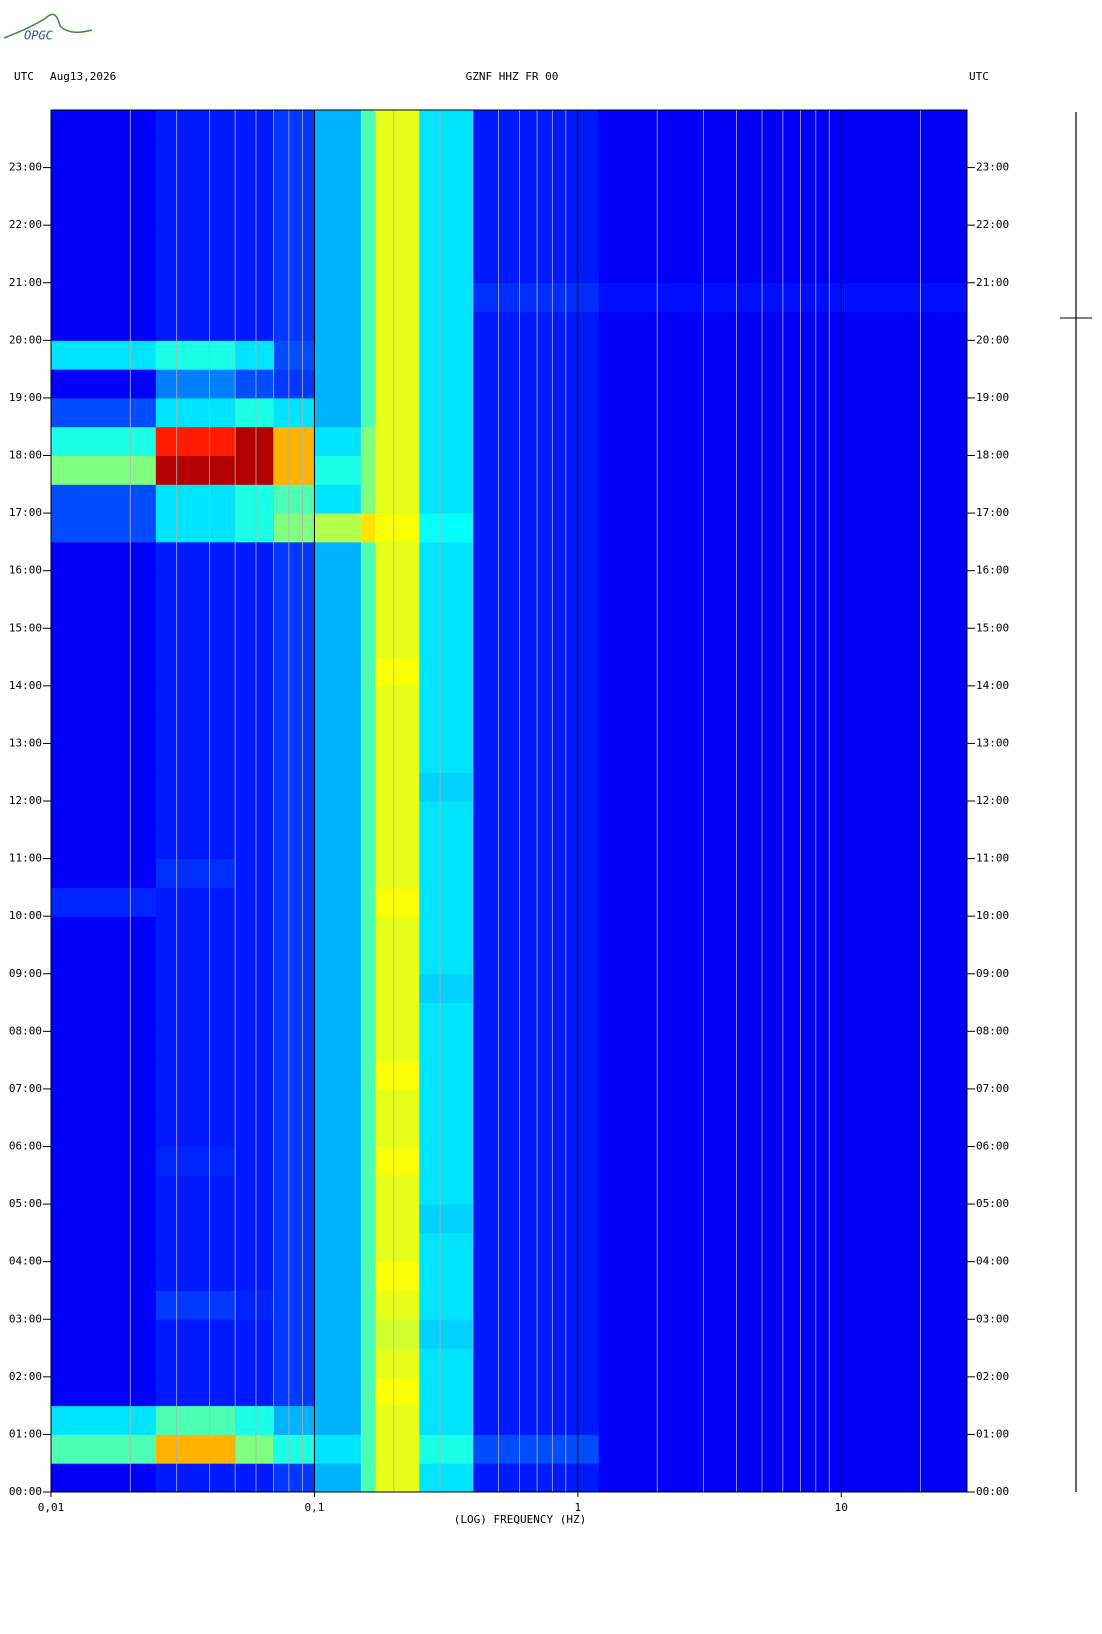 This screenshot has width=1102, height=1634. What do you see at coordinates (314, 1507) in the screenshot?
I see `x-tick-label: 0,1` at bounding box center [314, 1507].